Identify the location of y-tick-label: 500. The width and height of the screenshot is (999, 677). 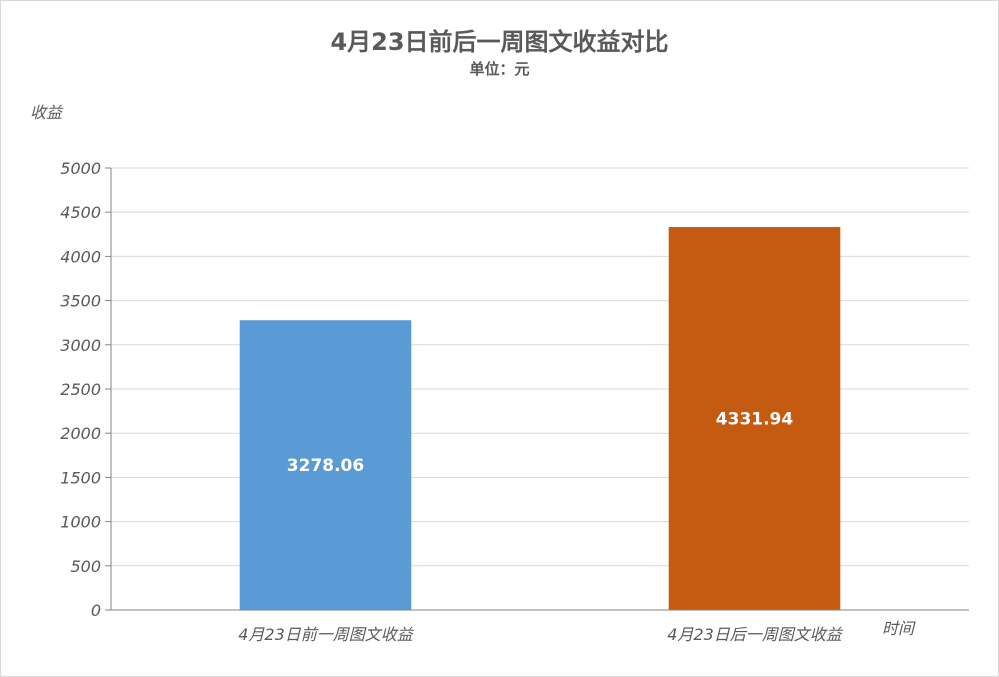
(85, 566).